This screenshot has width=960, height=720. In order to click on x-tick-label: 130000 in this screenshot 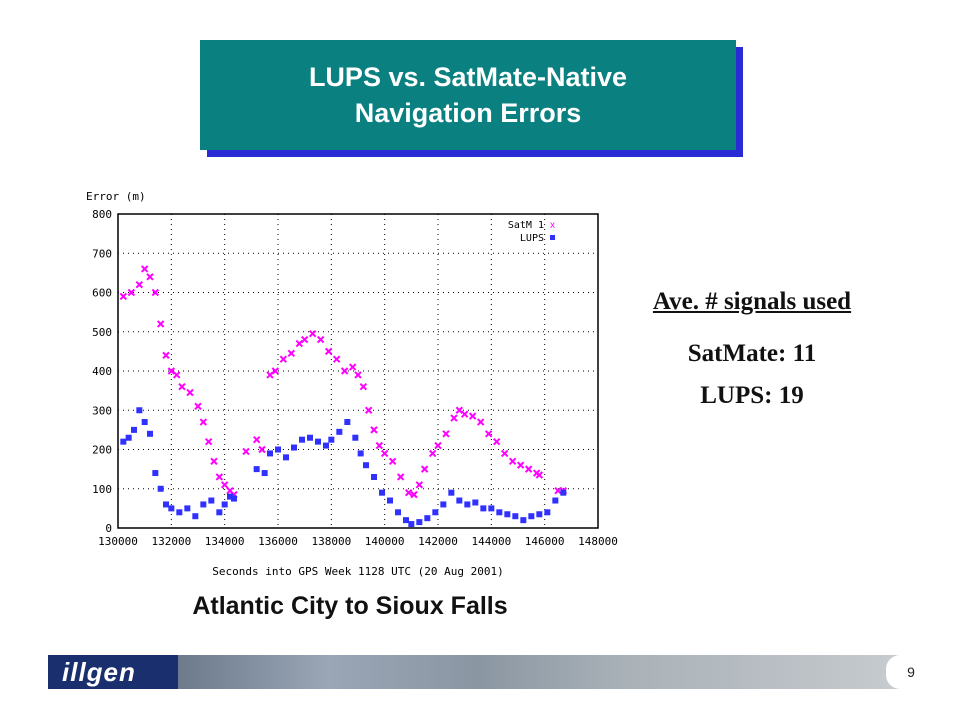, I will do `click(118, 541)`.